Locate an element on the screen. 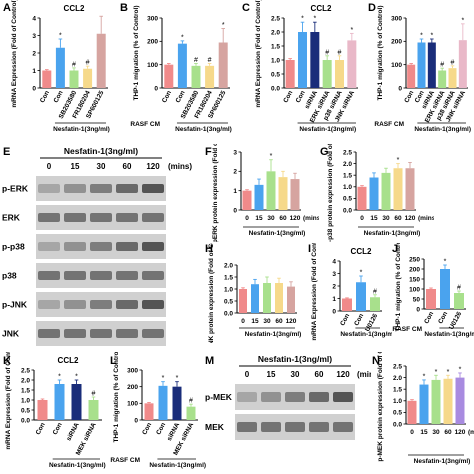 The width and height of the screenshot is (474, 474). y-tick-label: 1.0 is located at coordinates (25, 400).